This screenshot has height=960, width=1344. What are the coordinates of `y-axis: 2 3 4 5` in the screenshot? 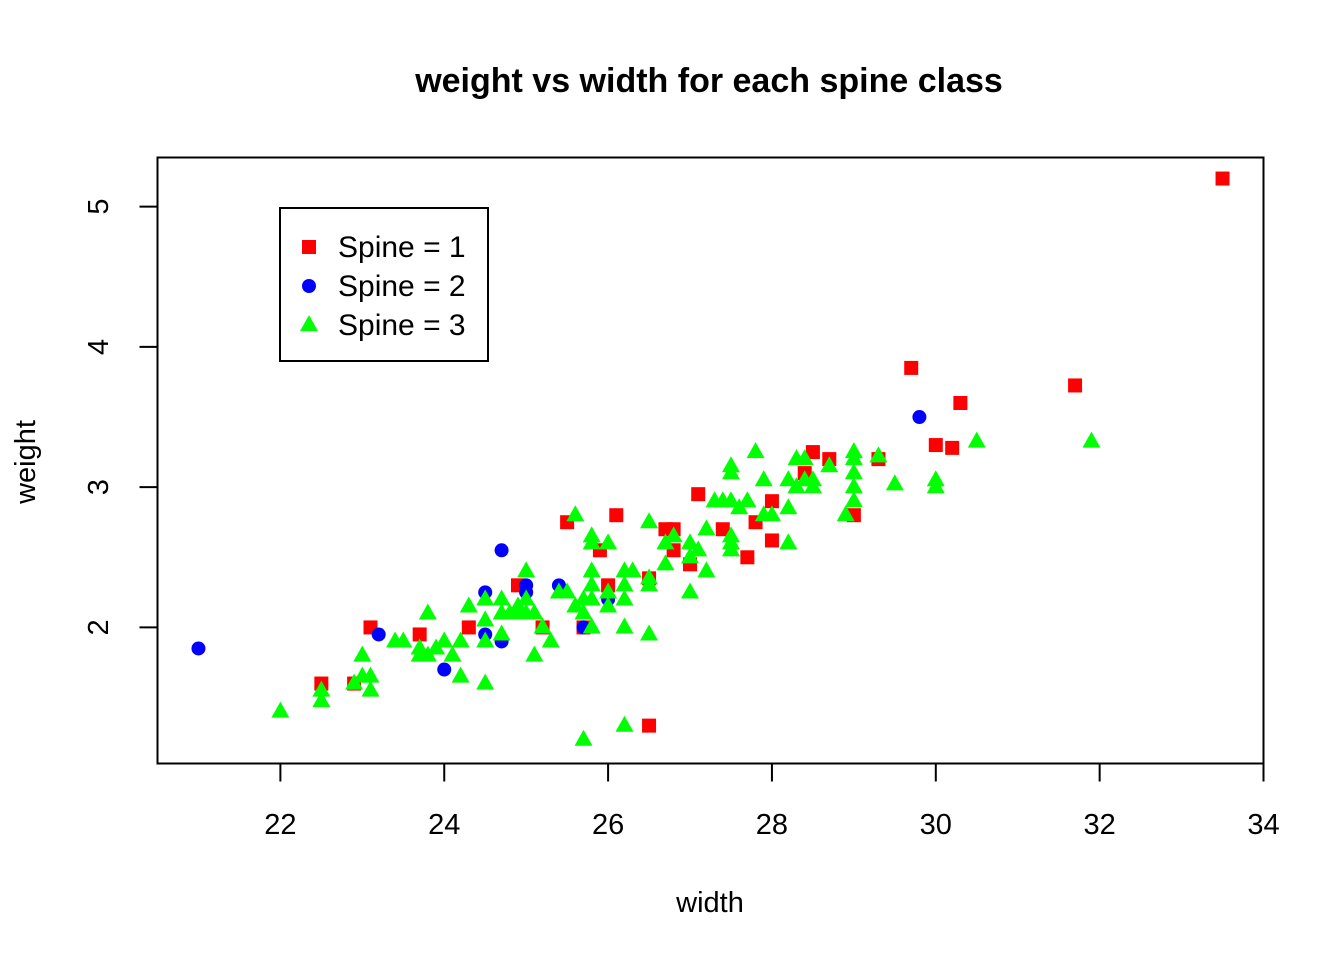 It's located at (121, 417).